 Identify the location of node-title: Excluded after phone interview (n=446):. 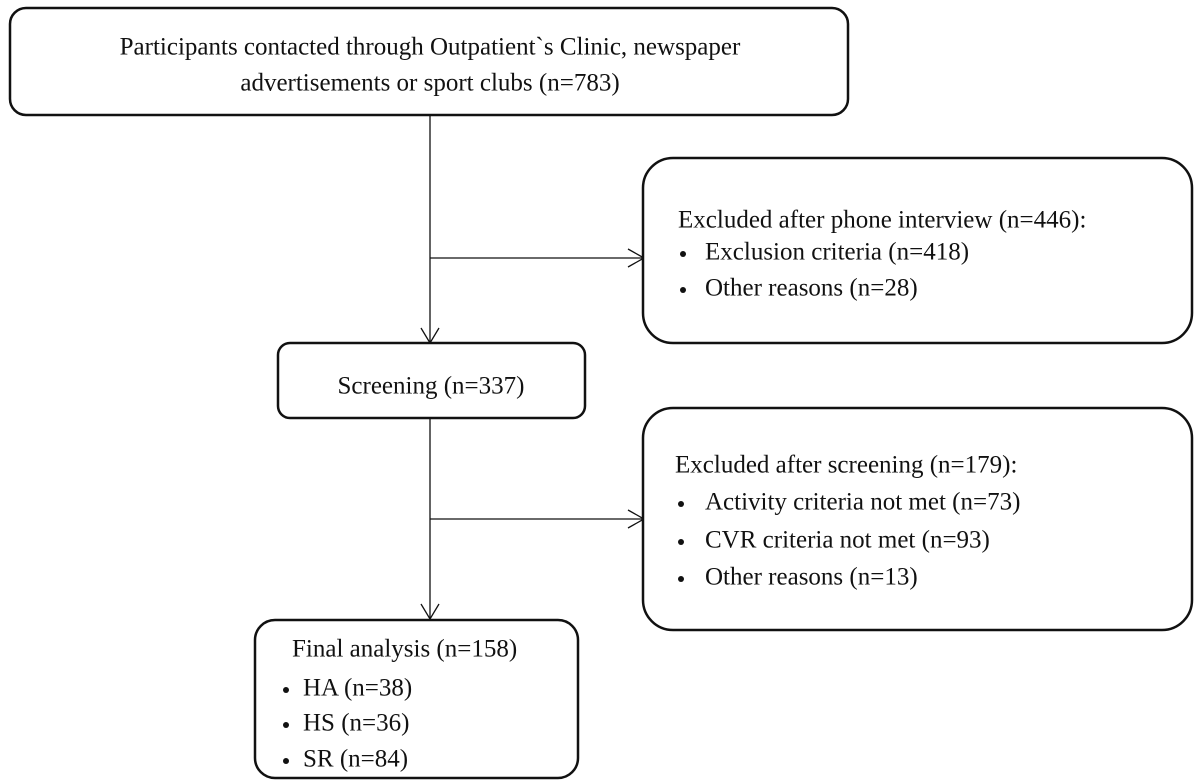
(882, 220).